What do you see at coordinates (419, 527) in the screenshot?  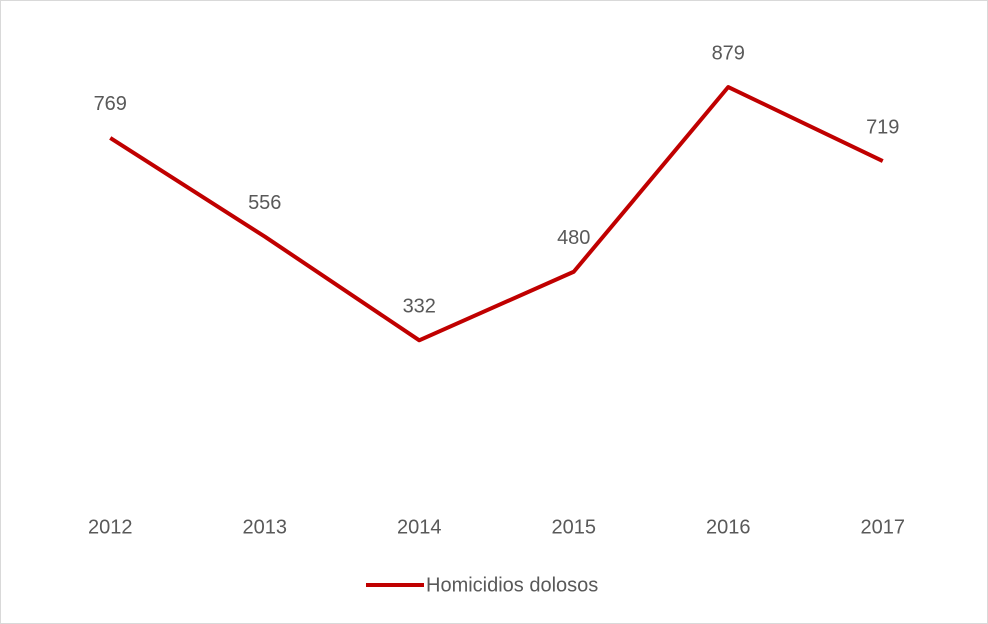 I see `x-tick-label: 2014` at bounding box center [419, 527].